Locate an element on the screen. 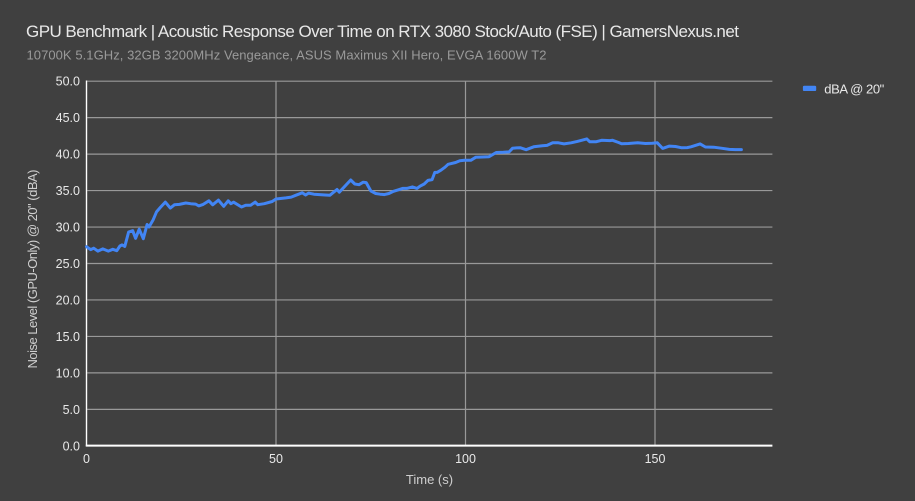 This screenshot has height=501, width=915. svg-text:Noise Level (GPU-Only) @ 20" (: Noise Level (GPU-Only) @ 20" (dBA) is located at coordinates (32, 269).